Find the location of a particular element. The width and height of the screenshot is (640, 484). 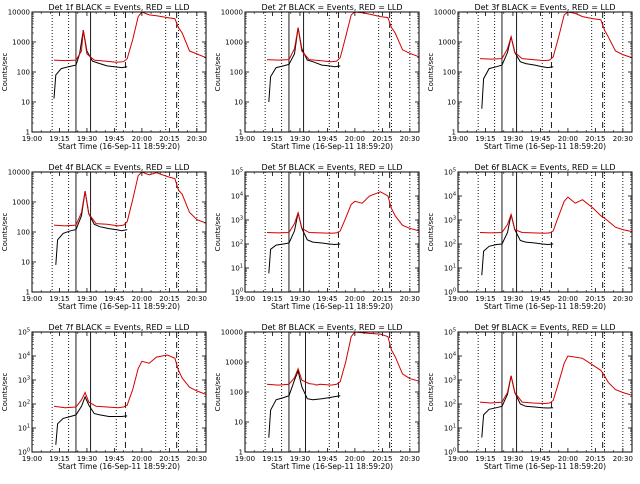

events-series-line is located at coordinates (91, 420).